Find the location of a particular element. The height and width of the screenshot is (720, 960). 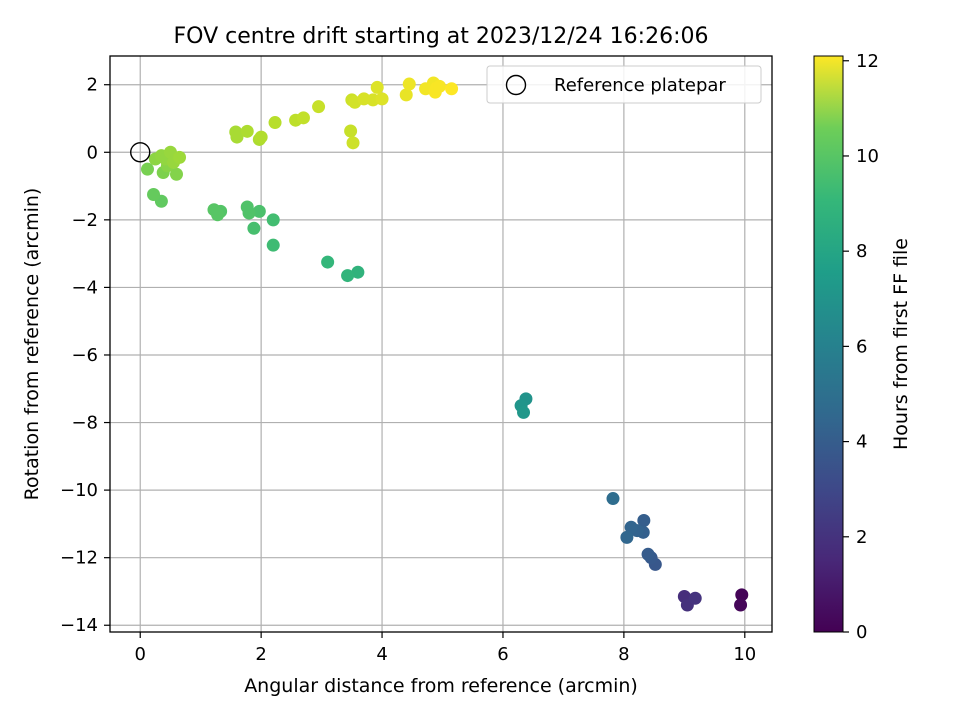

y-axis-label: Rotation from reference (arcmin) is located at coordinates (32, 344).